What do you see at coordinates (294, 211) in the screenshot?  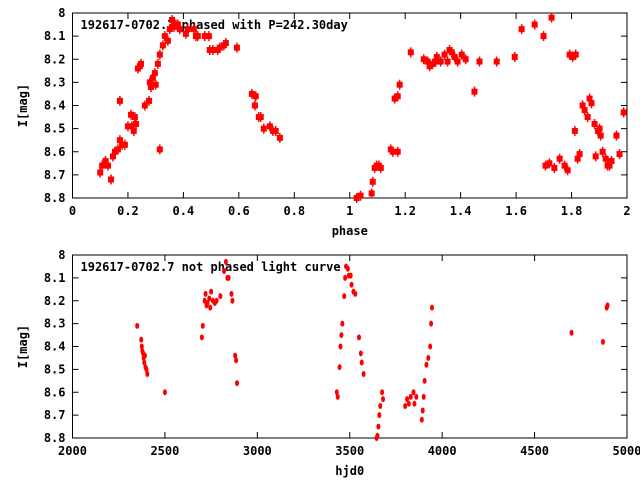 I see `x-tick-label: 0.8` at bounding box center [294, 211].